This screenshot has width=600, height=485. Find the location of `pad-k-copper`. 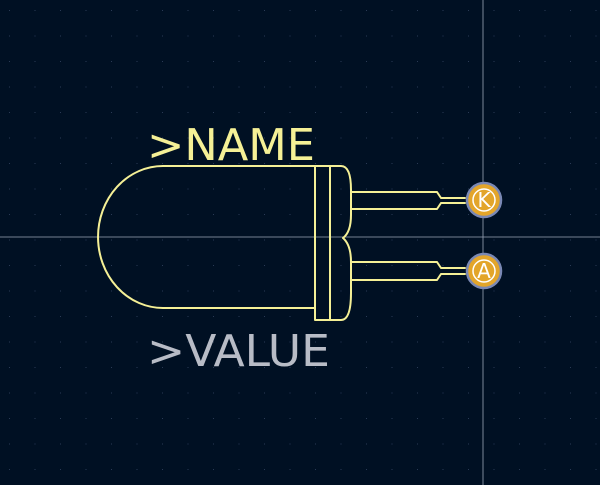

pad-k-copper is located at coordinates (484, 200).